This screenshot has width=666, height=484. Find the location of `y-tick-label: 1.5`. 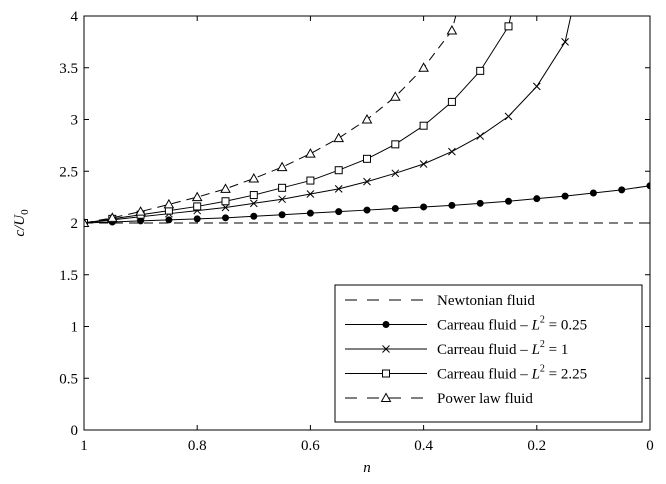

y-tick-label: 1.5 is located at coordinates (68, 276).